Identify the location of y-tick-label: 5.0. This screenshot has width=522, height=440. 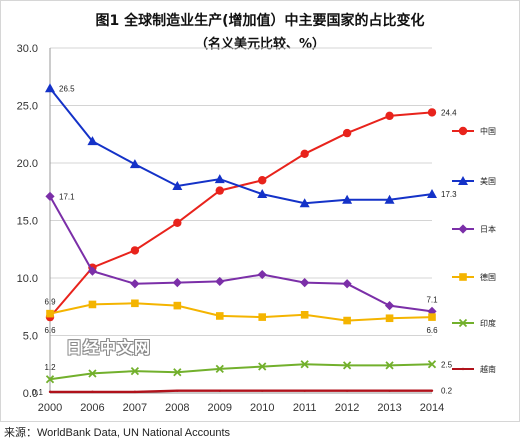
(30, 337).